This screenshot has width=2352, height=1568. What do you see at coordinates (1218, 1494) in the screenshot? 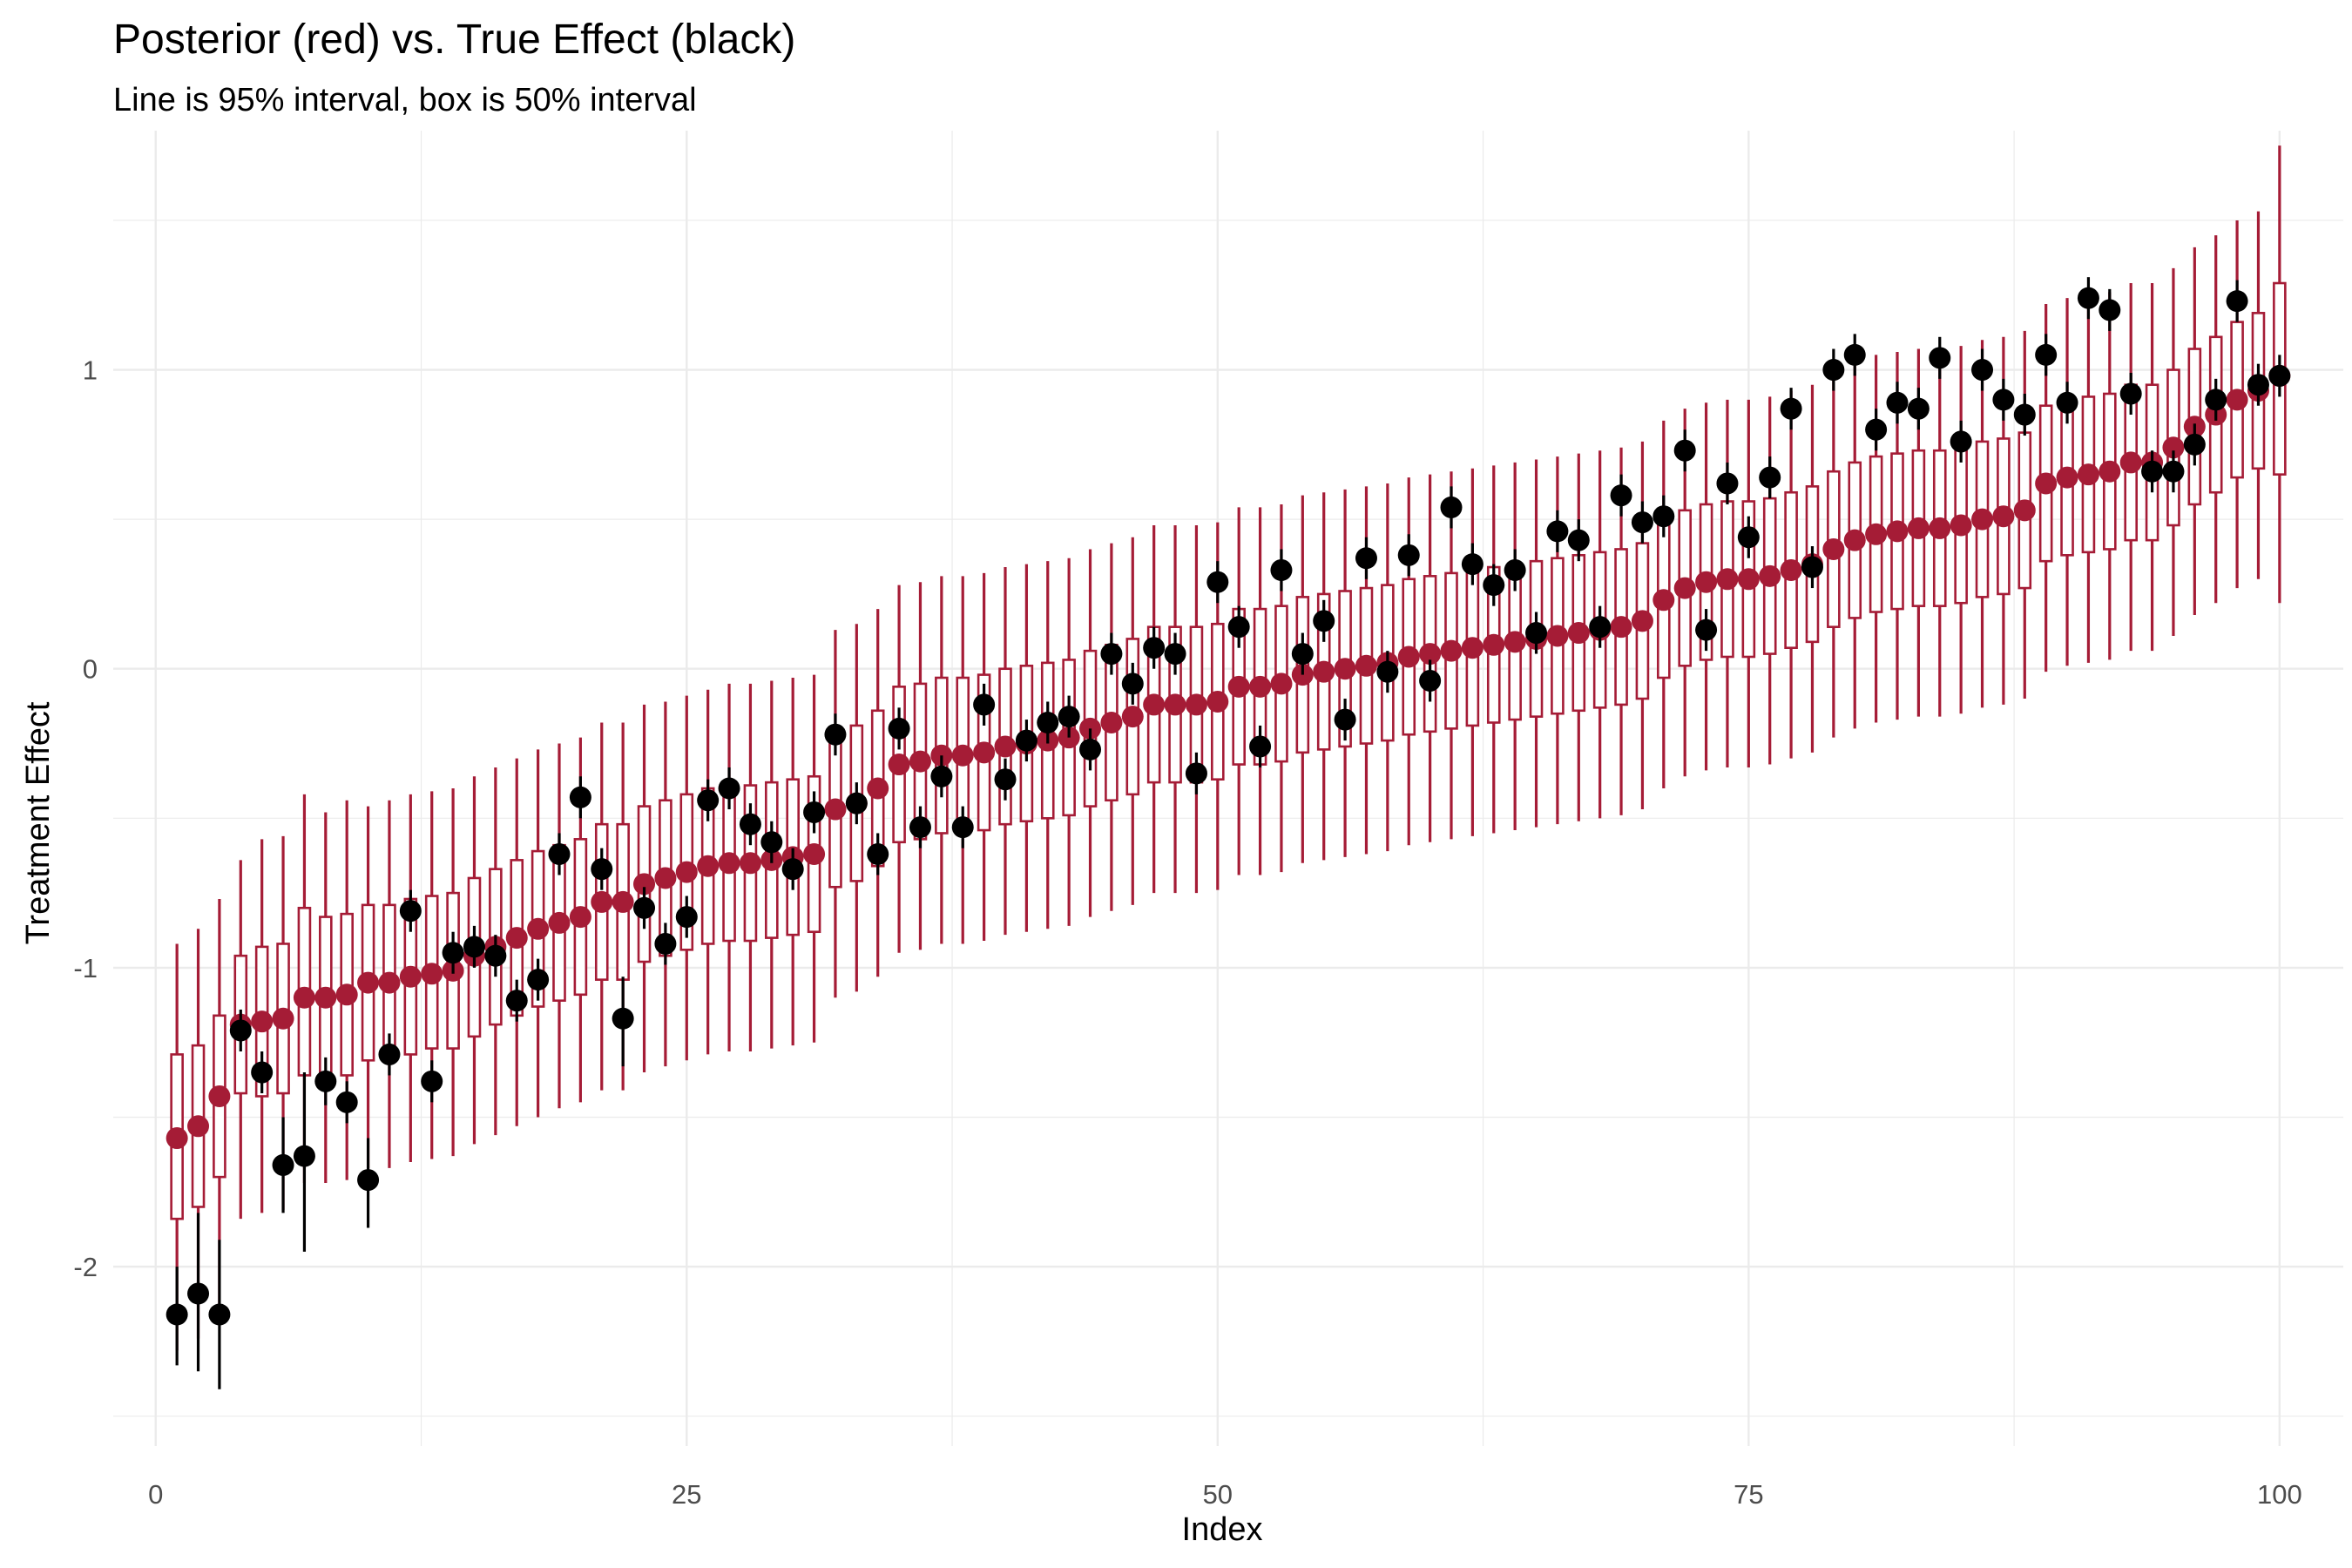
I see `x-tick-label: 50` at bounding box center [1218, 1494].